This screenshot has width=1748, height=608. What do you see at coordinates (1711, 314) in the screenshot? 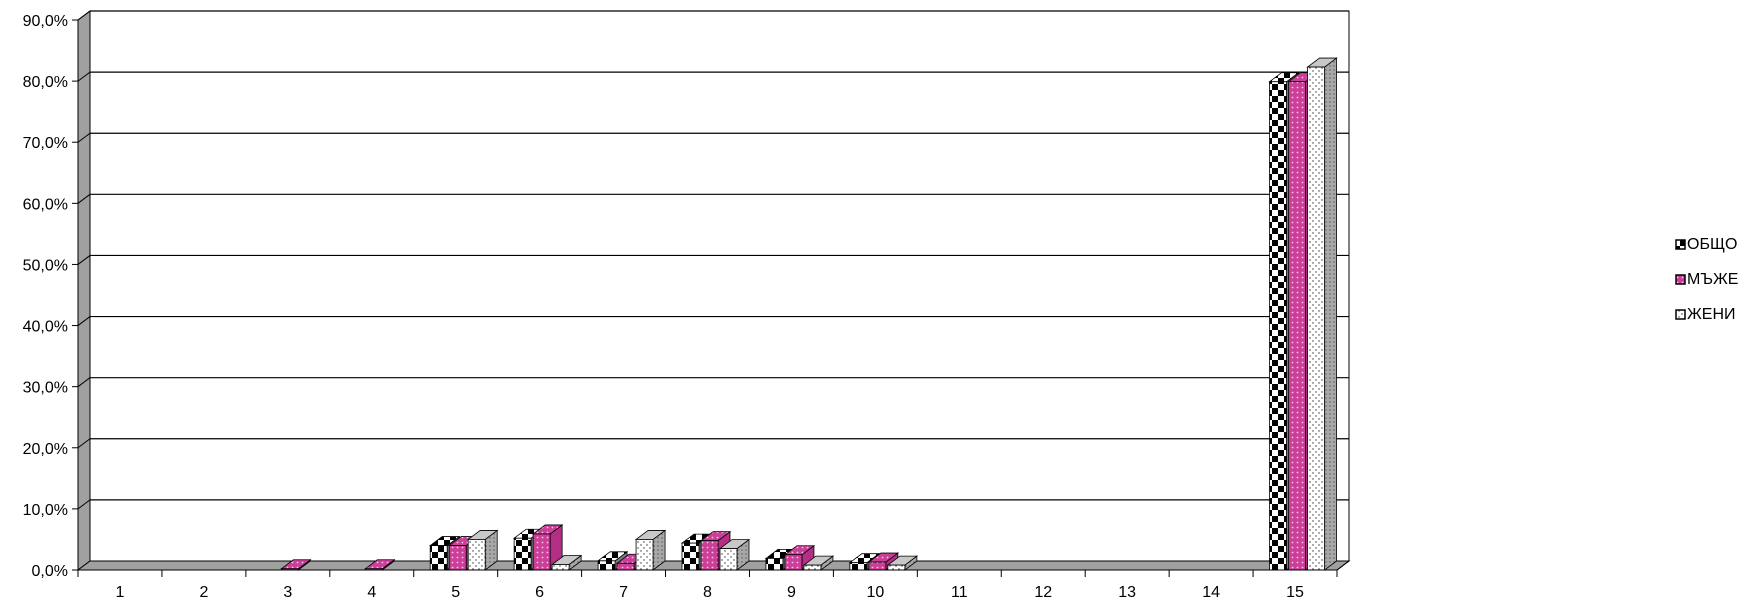
I see `legend-label: ЖЕНИ` at bounding box center [1711, 314].